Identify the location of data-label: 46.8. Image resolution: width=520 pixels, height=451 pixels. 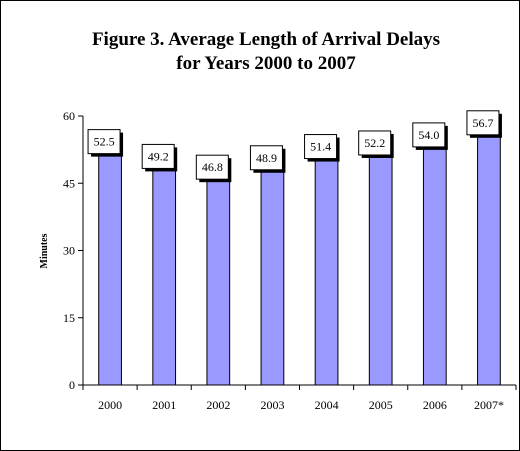
(212, 167).